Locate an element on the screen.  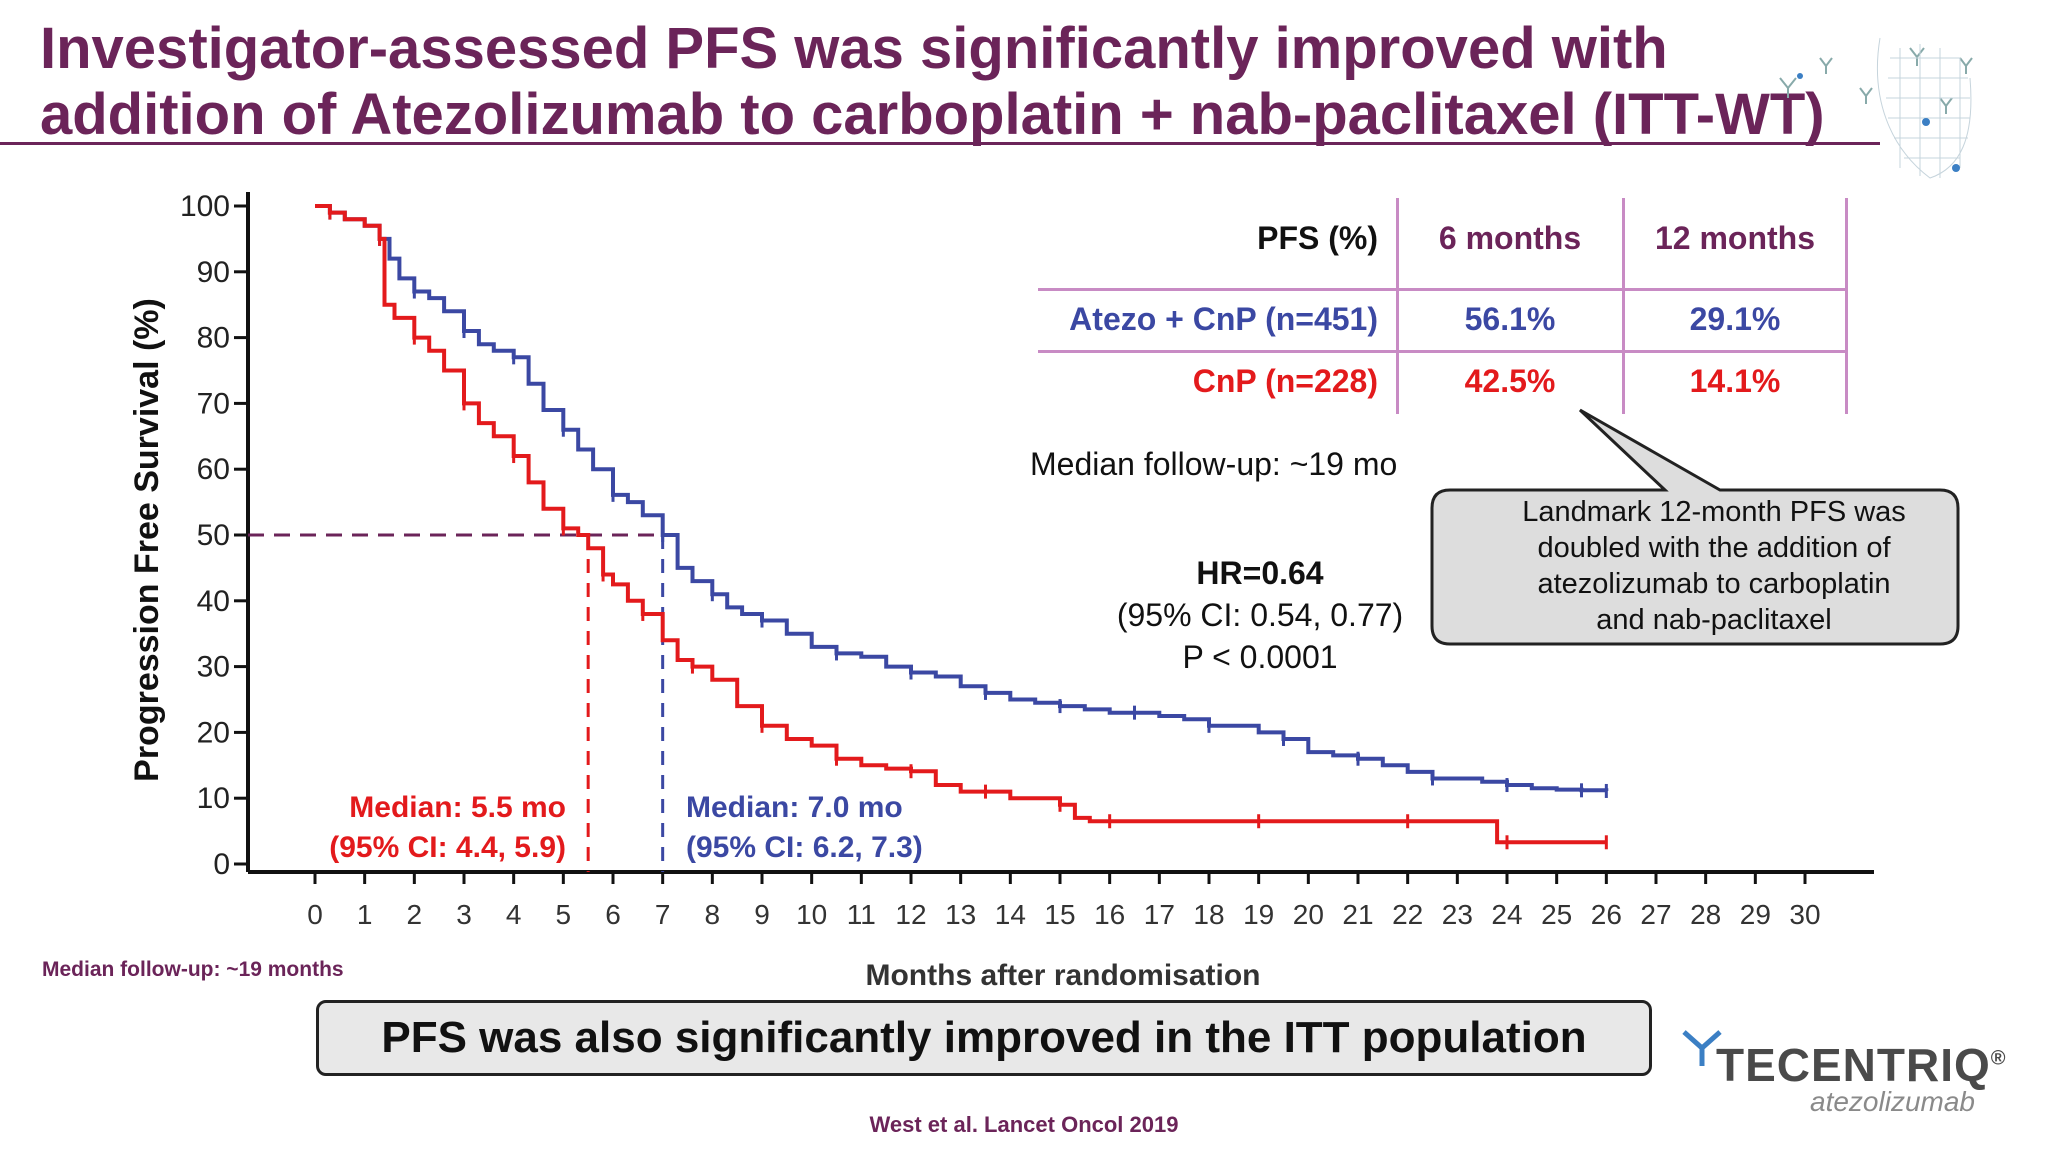
x-tick-label: 9 is located at coordinates (762, 914).